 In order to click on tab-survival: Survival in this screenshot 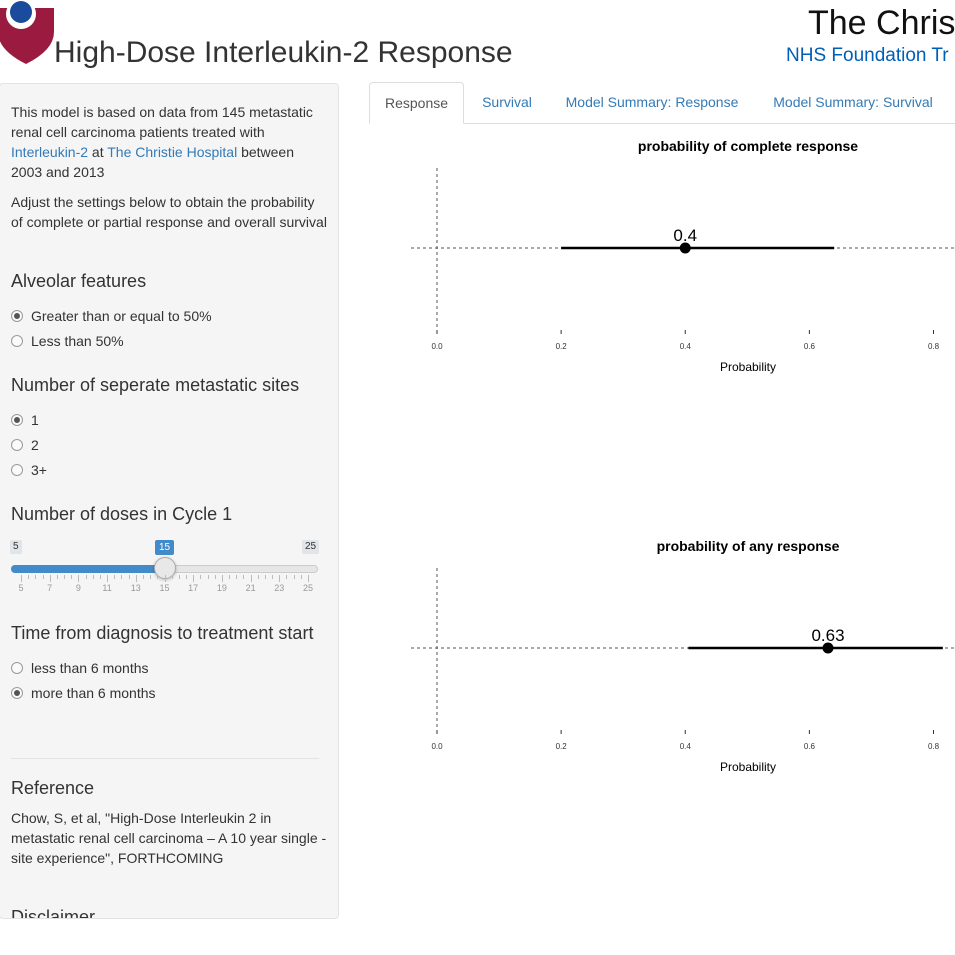, I will do `click(507, 102)`.